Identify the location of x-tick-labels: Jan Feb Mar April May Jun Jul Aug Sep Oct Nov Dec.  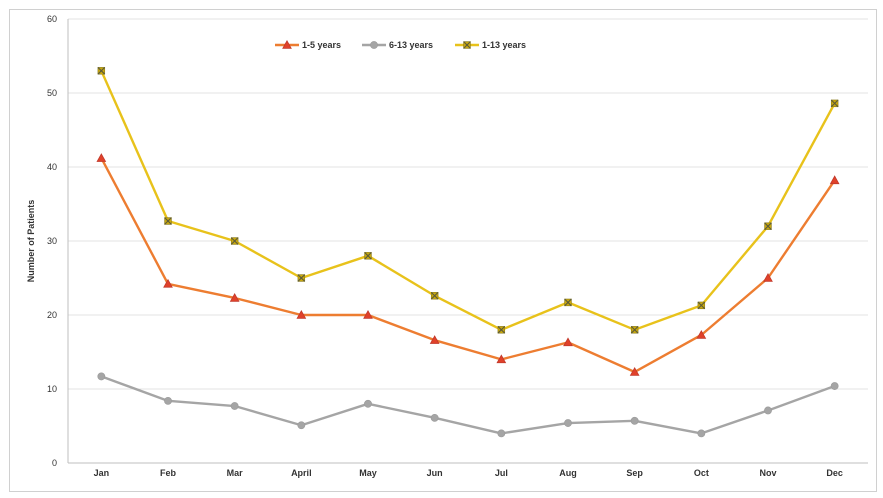
(468, 473).